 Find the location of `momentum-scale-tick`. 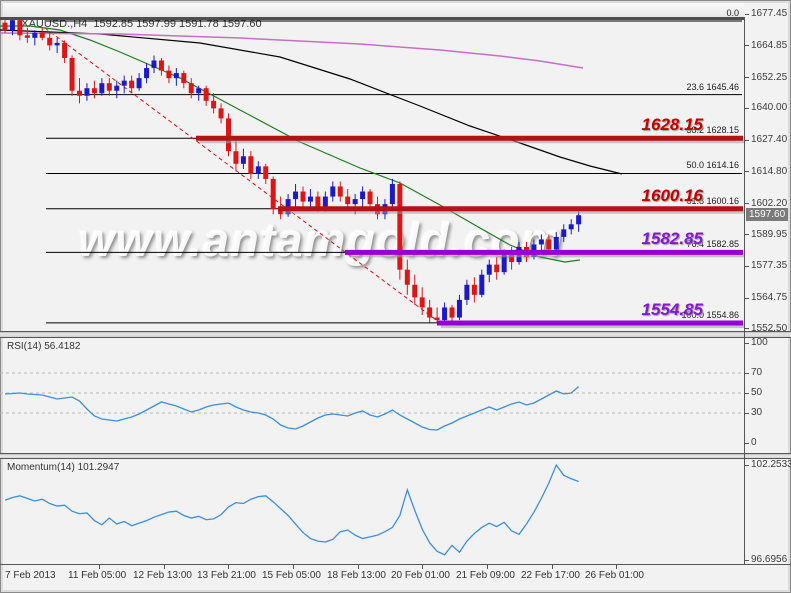

momentum-scale-tick is located at coordinates (747, 560).